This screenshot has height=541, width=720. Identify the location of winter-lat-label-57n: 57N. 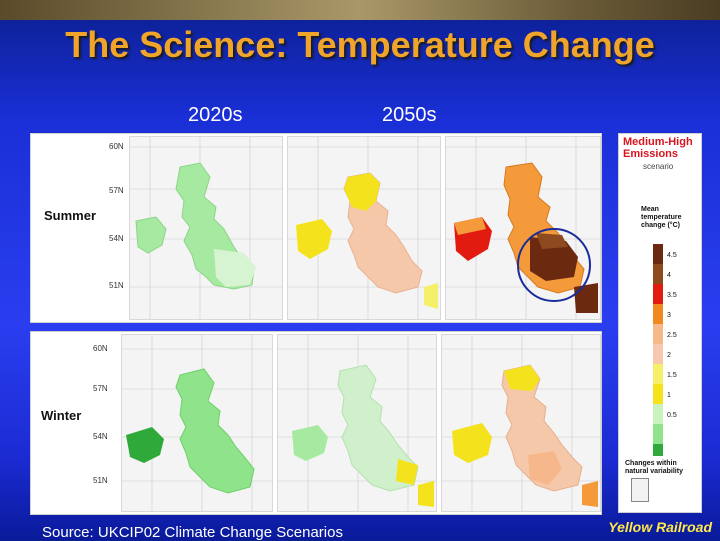
(100, 388).